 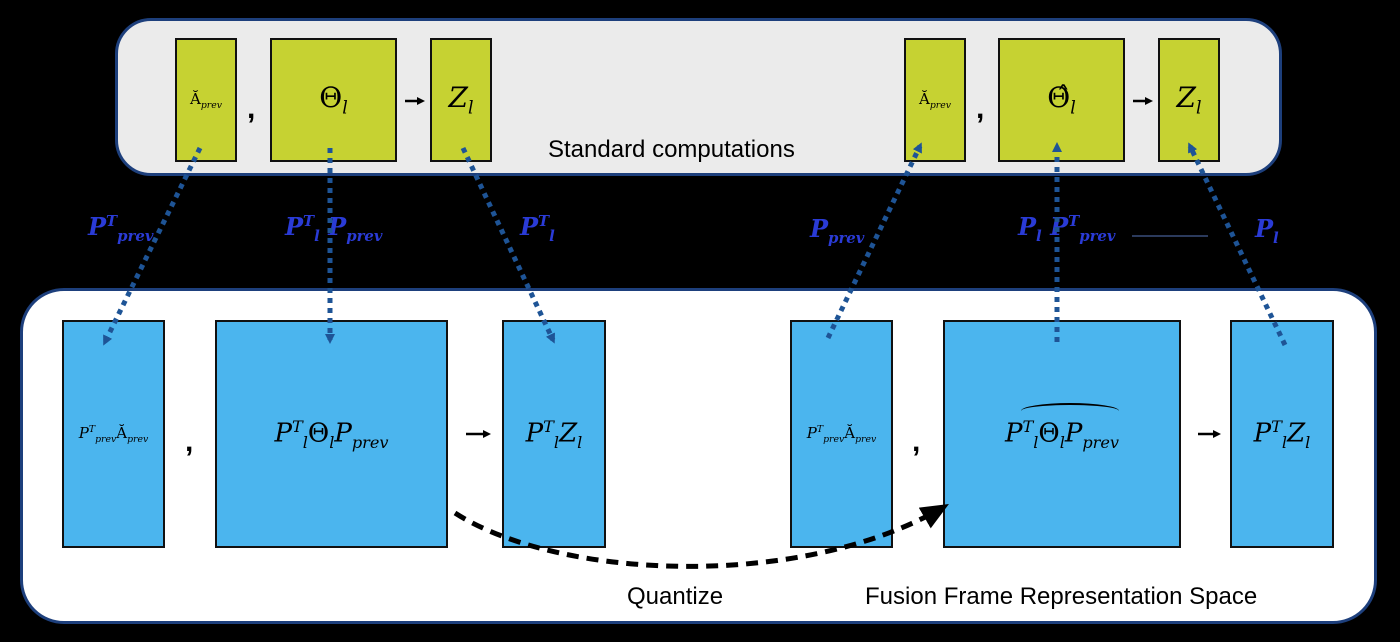 What do you see at coordinates (508, 245) in the screenshot?
I see `projection-arrow-z-down` at bounding box center [508, 245].